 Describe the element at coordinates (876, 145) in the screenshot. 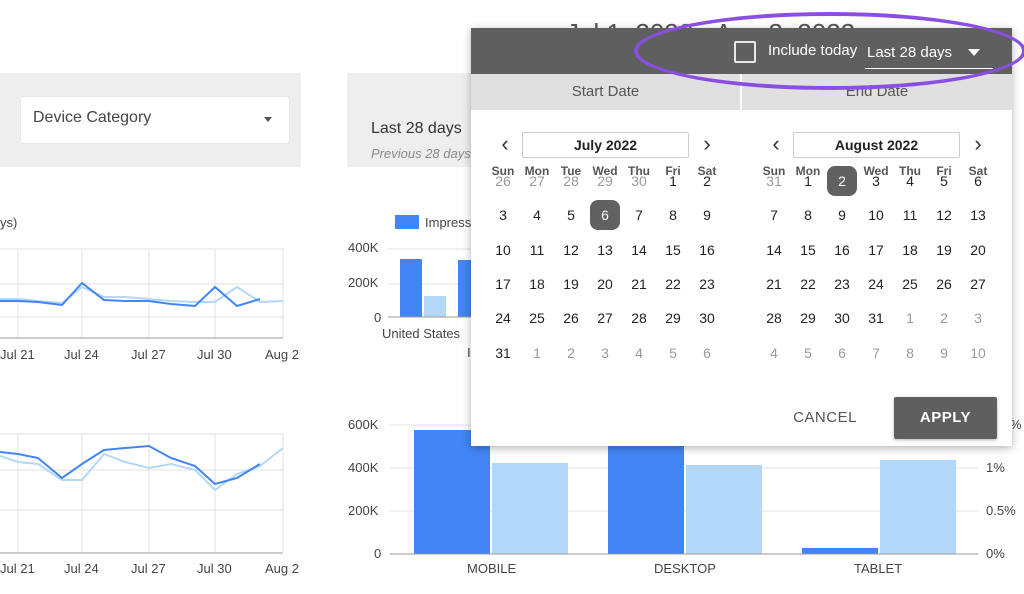

I see `month-select-right: August 2022` at that location.